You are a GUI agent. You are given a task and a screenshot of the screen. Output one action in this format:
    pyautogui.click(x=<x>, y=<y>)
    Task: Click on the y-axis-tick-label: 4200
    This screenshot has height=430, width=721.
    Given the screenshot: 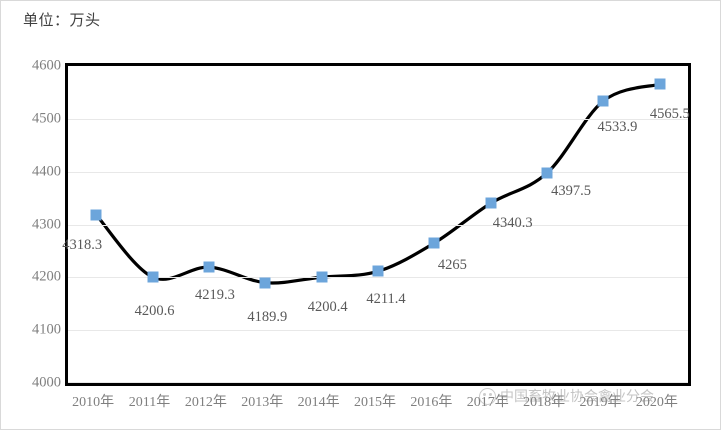 What is the action you would take?
    pyautogui.click(x=46, y=276)
    